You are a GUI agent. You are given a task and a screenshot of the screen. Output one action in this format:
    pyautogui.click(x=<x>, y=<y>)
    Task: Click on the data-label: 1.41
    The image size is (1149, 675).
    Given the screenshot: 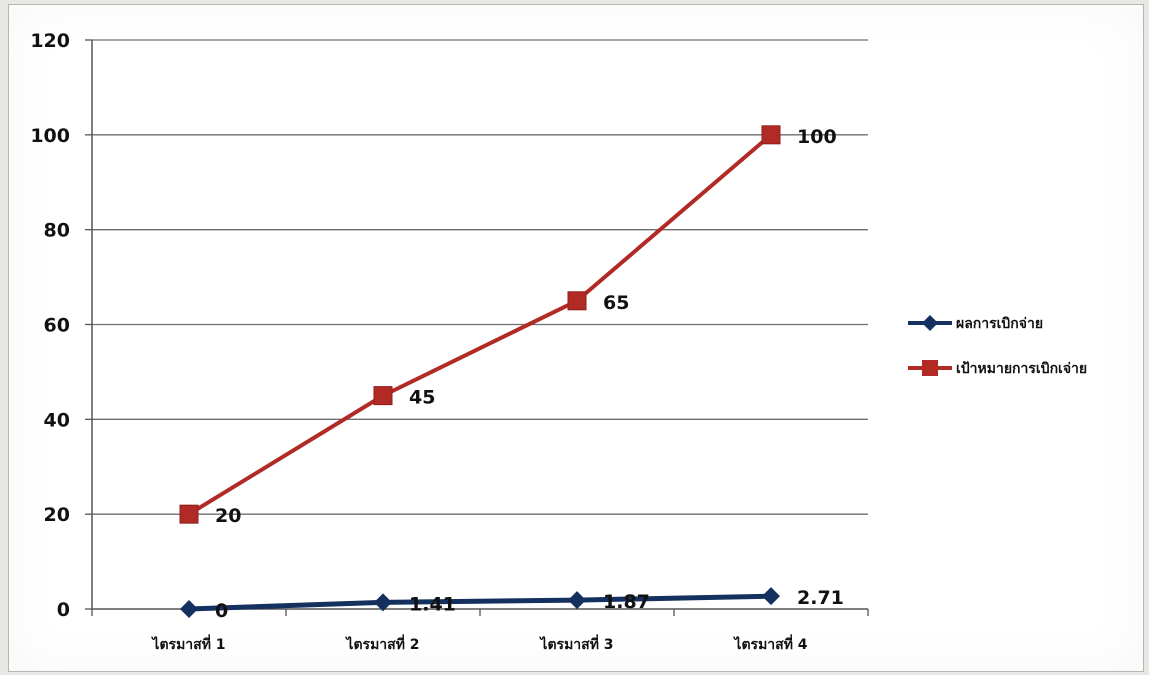 What is the action you would take?
    pyautogui.click(x=432, y=604)
    